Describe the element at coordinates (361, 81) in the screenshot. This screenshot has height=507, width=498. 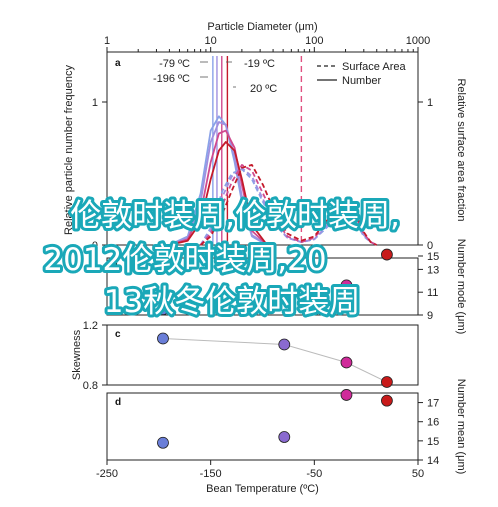
I see `legend-label: Number` at that location.